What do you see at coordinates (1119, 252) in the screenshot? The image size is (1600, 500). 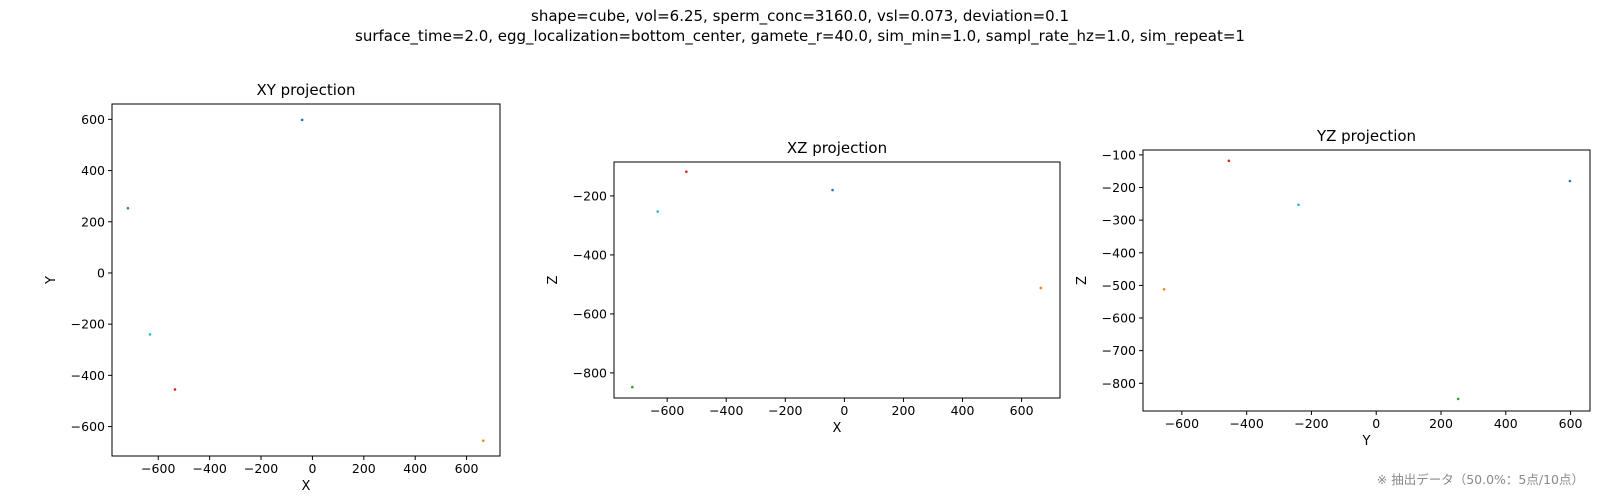 I see `y-tick-label-3: −400` at bounding box center [1119, 252].